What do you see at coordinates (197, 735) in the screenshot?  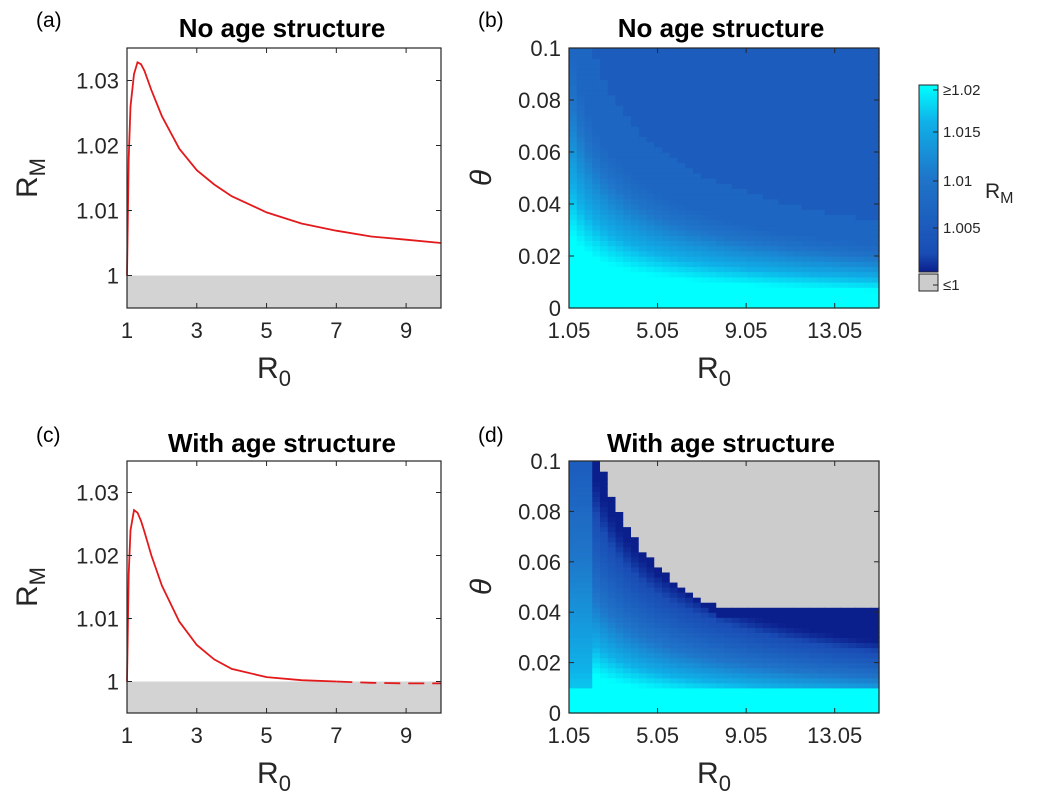 I see `x-tick-label: 3` at bounding box center [197, 735].